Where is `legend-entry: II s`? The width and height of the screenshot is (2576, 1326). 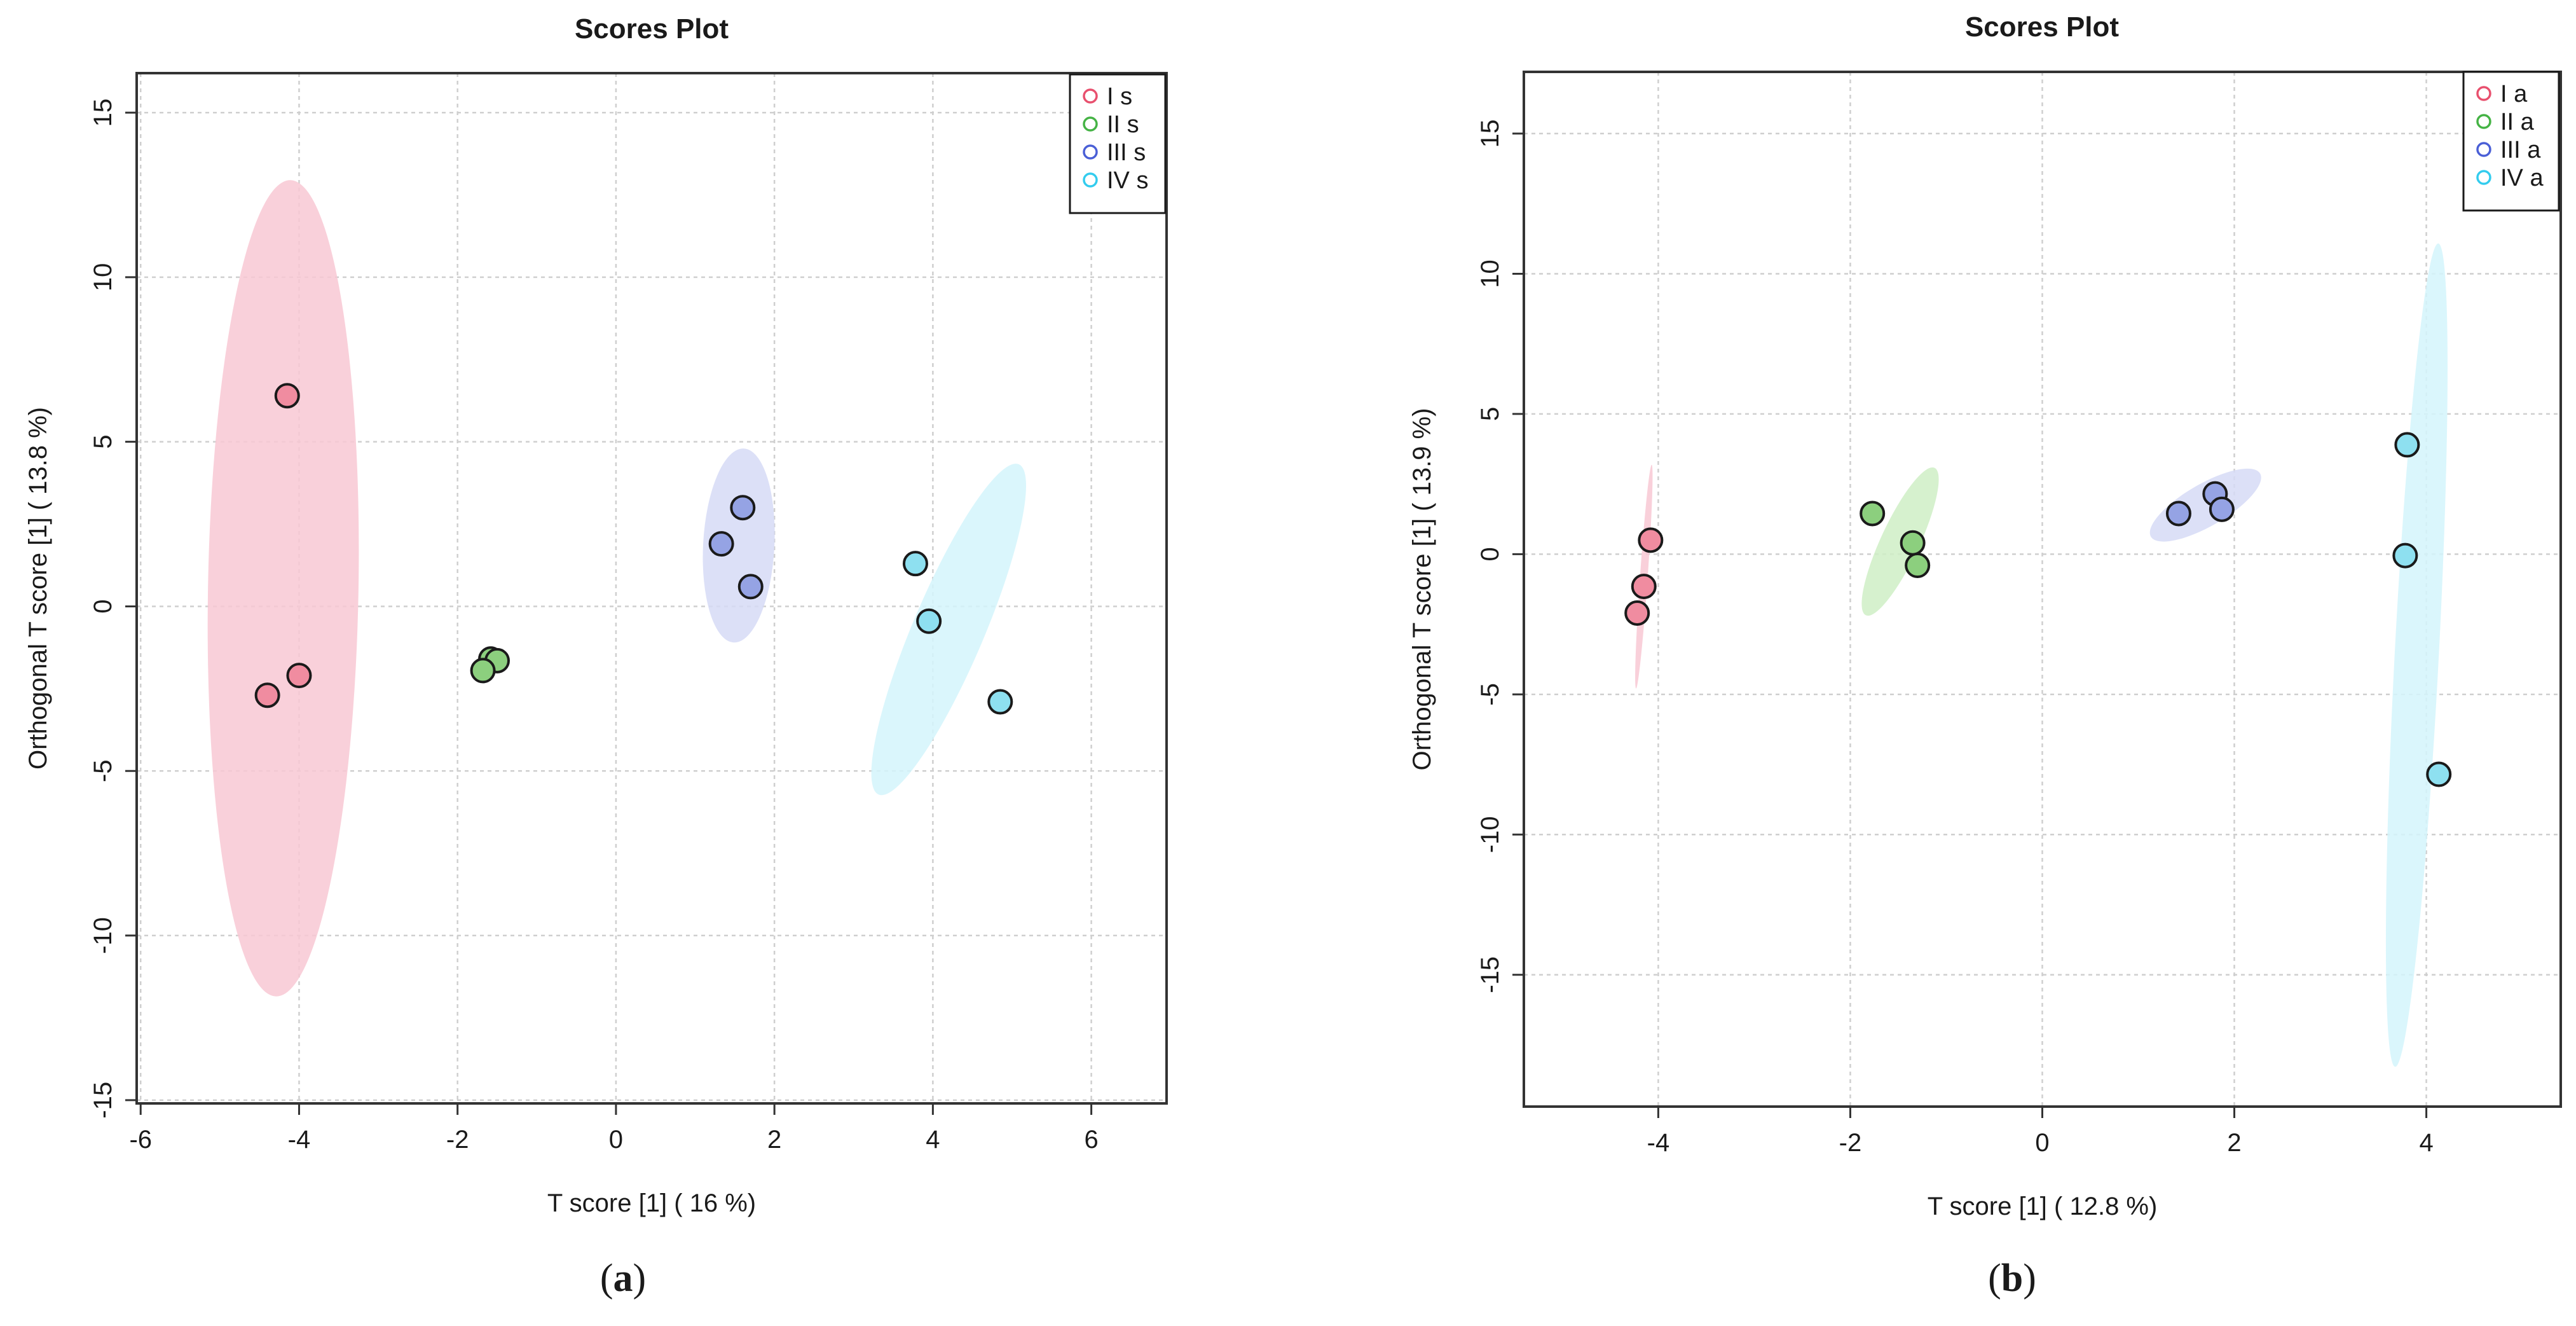
legend-entry: II s is located at coordinates (1123, 124).